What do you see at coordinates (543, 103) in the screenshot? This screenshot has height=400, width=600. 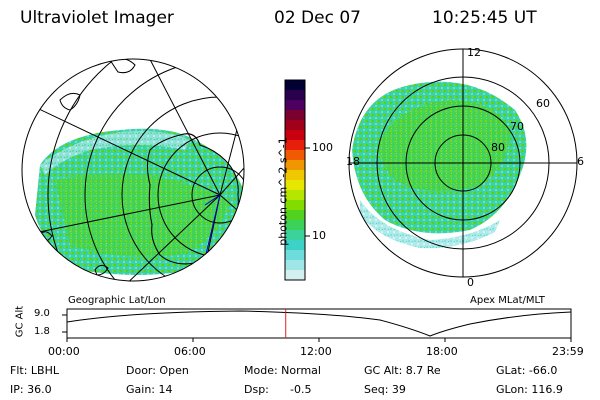 I see `lat-label-60: 60` at bounding box center [543, 103].